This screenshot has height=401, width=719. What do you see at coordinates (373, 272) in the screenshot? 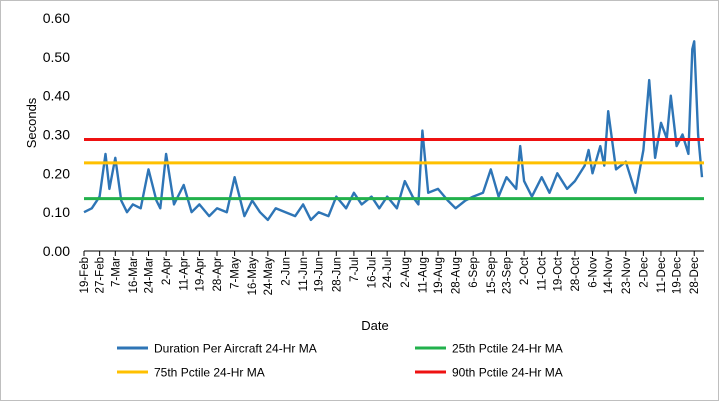
I see `x-tick-label: 16-Jul` at bounding box center [373, 272].